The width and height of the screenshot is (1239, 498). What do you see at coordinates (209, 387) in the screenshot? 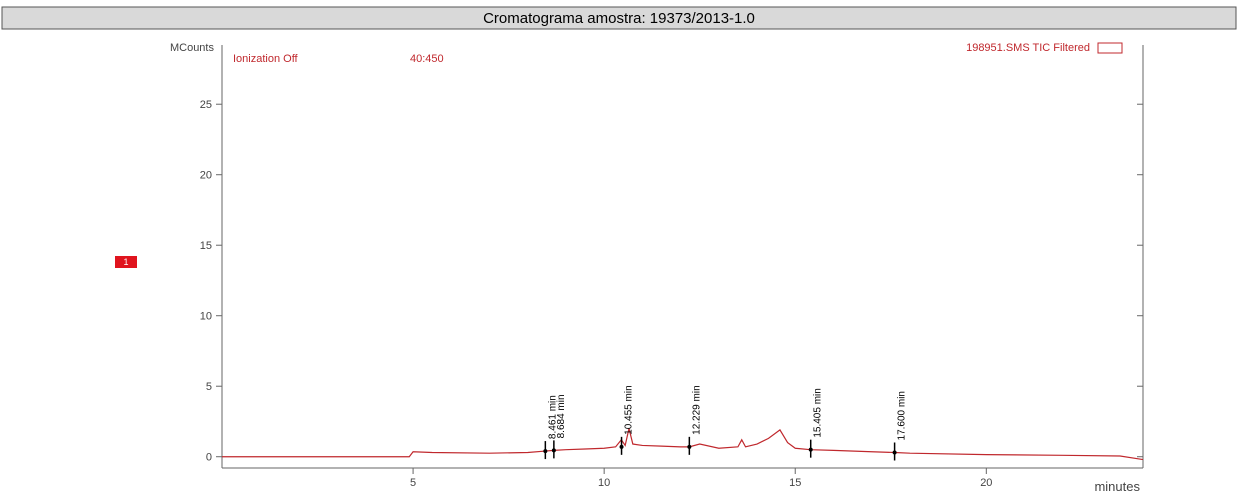
I see `y-tick-label: 5` at bounding box center [209, 387].